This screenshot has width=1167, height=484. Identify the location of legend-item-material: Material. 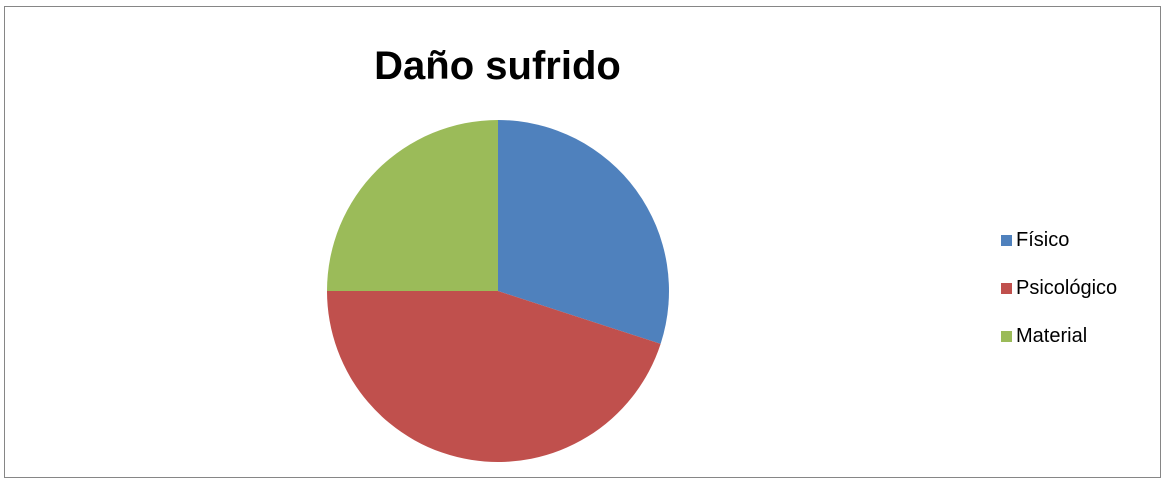
(1076, 336).